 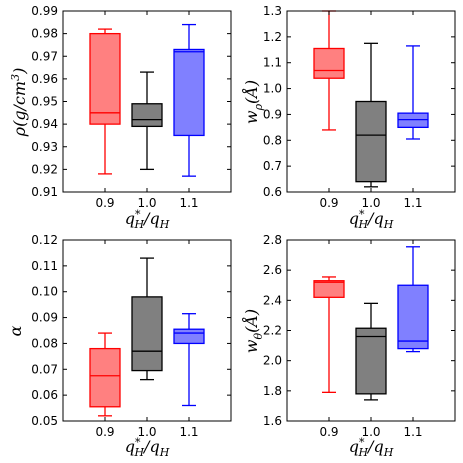 What do you see at coordinates (272, 114) in the screenshot?
I see `ytick-label: 0.9` at bounding box center [272, 114].